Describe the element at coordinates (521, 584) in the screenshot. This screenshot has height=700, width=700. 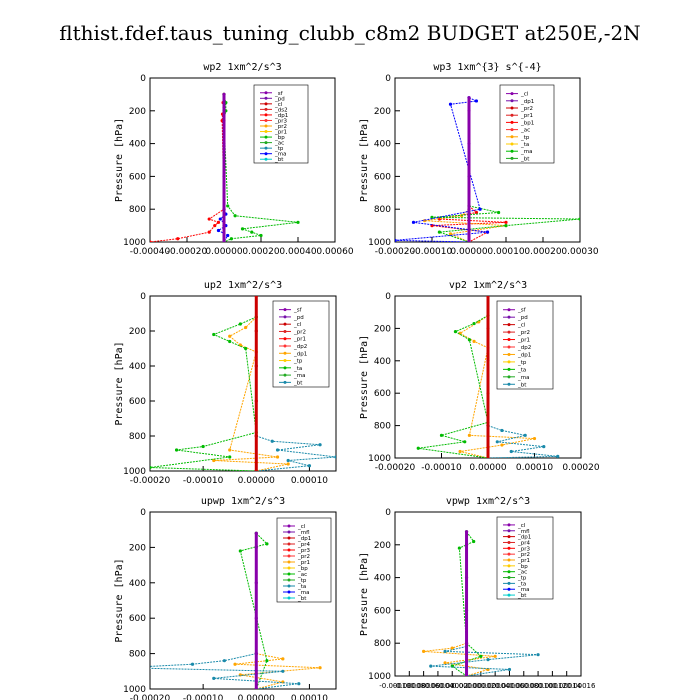
I see `legend-entry: _ta` at that location.